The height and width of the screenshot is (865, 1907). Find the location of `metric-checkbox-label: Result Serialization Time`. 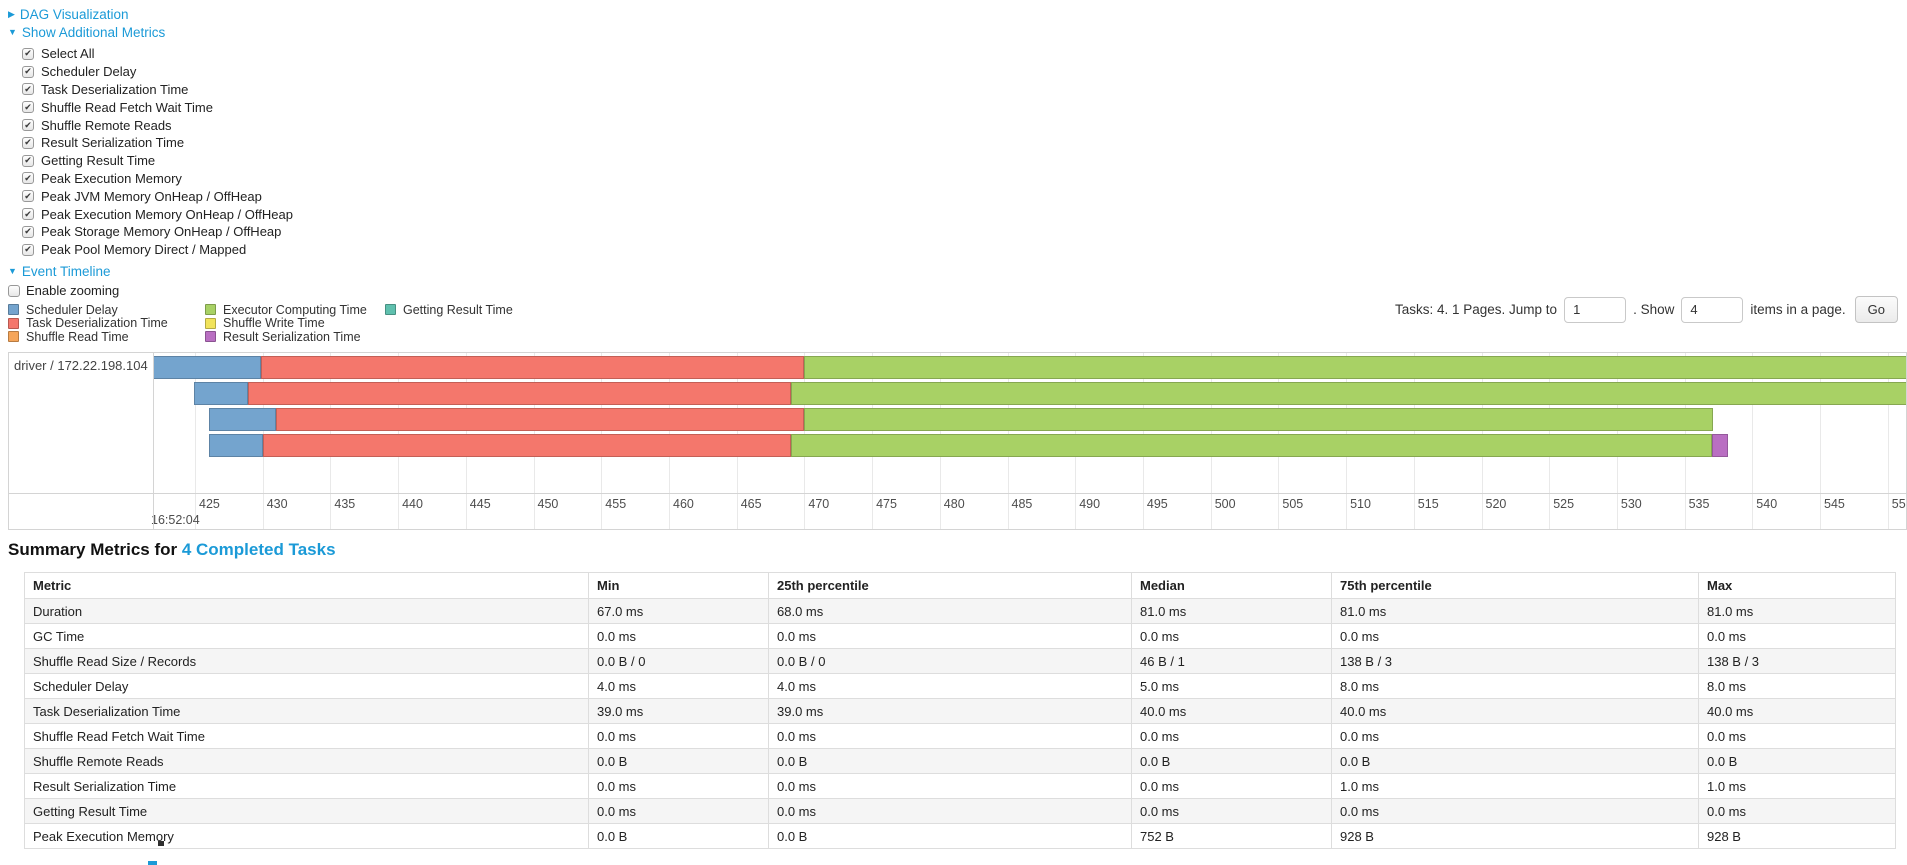

metric-checkbox-label: Result Serialization Time is located at coordinates (113, 143).